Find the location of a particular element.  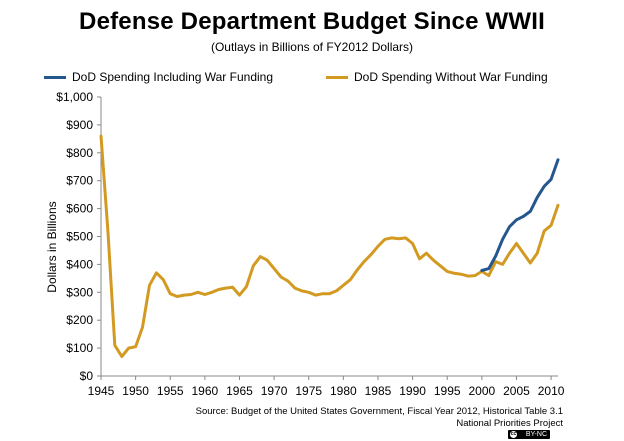

series-line-with-war is located at coordinates (520, 215).